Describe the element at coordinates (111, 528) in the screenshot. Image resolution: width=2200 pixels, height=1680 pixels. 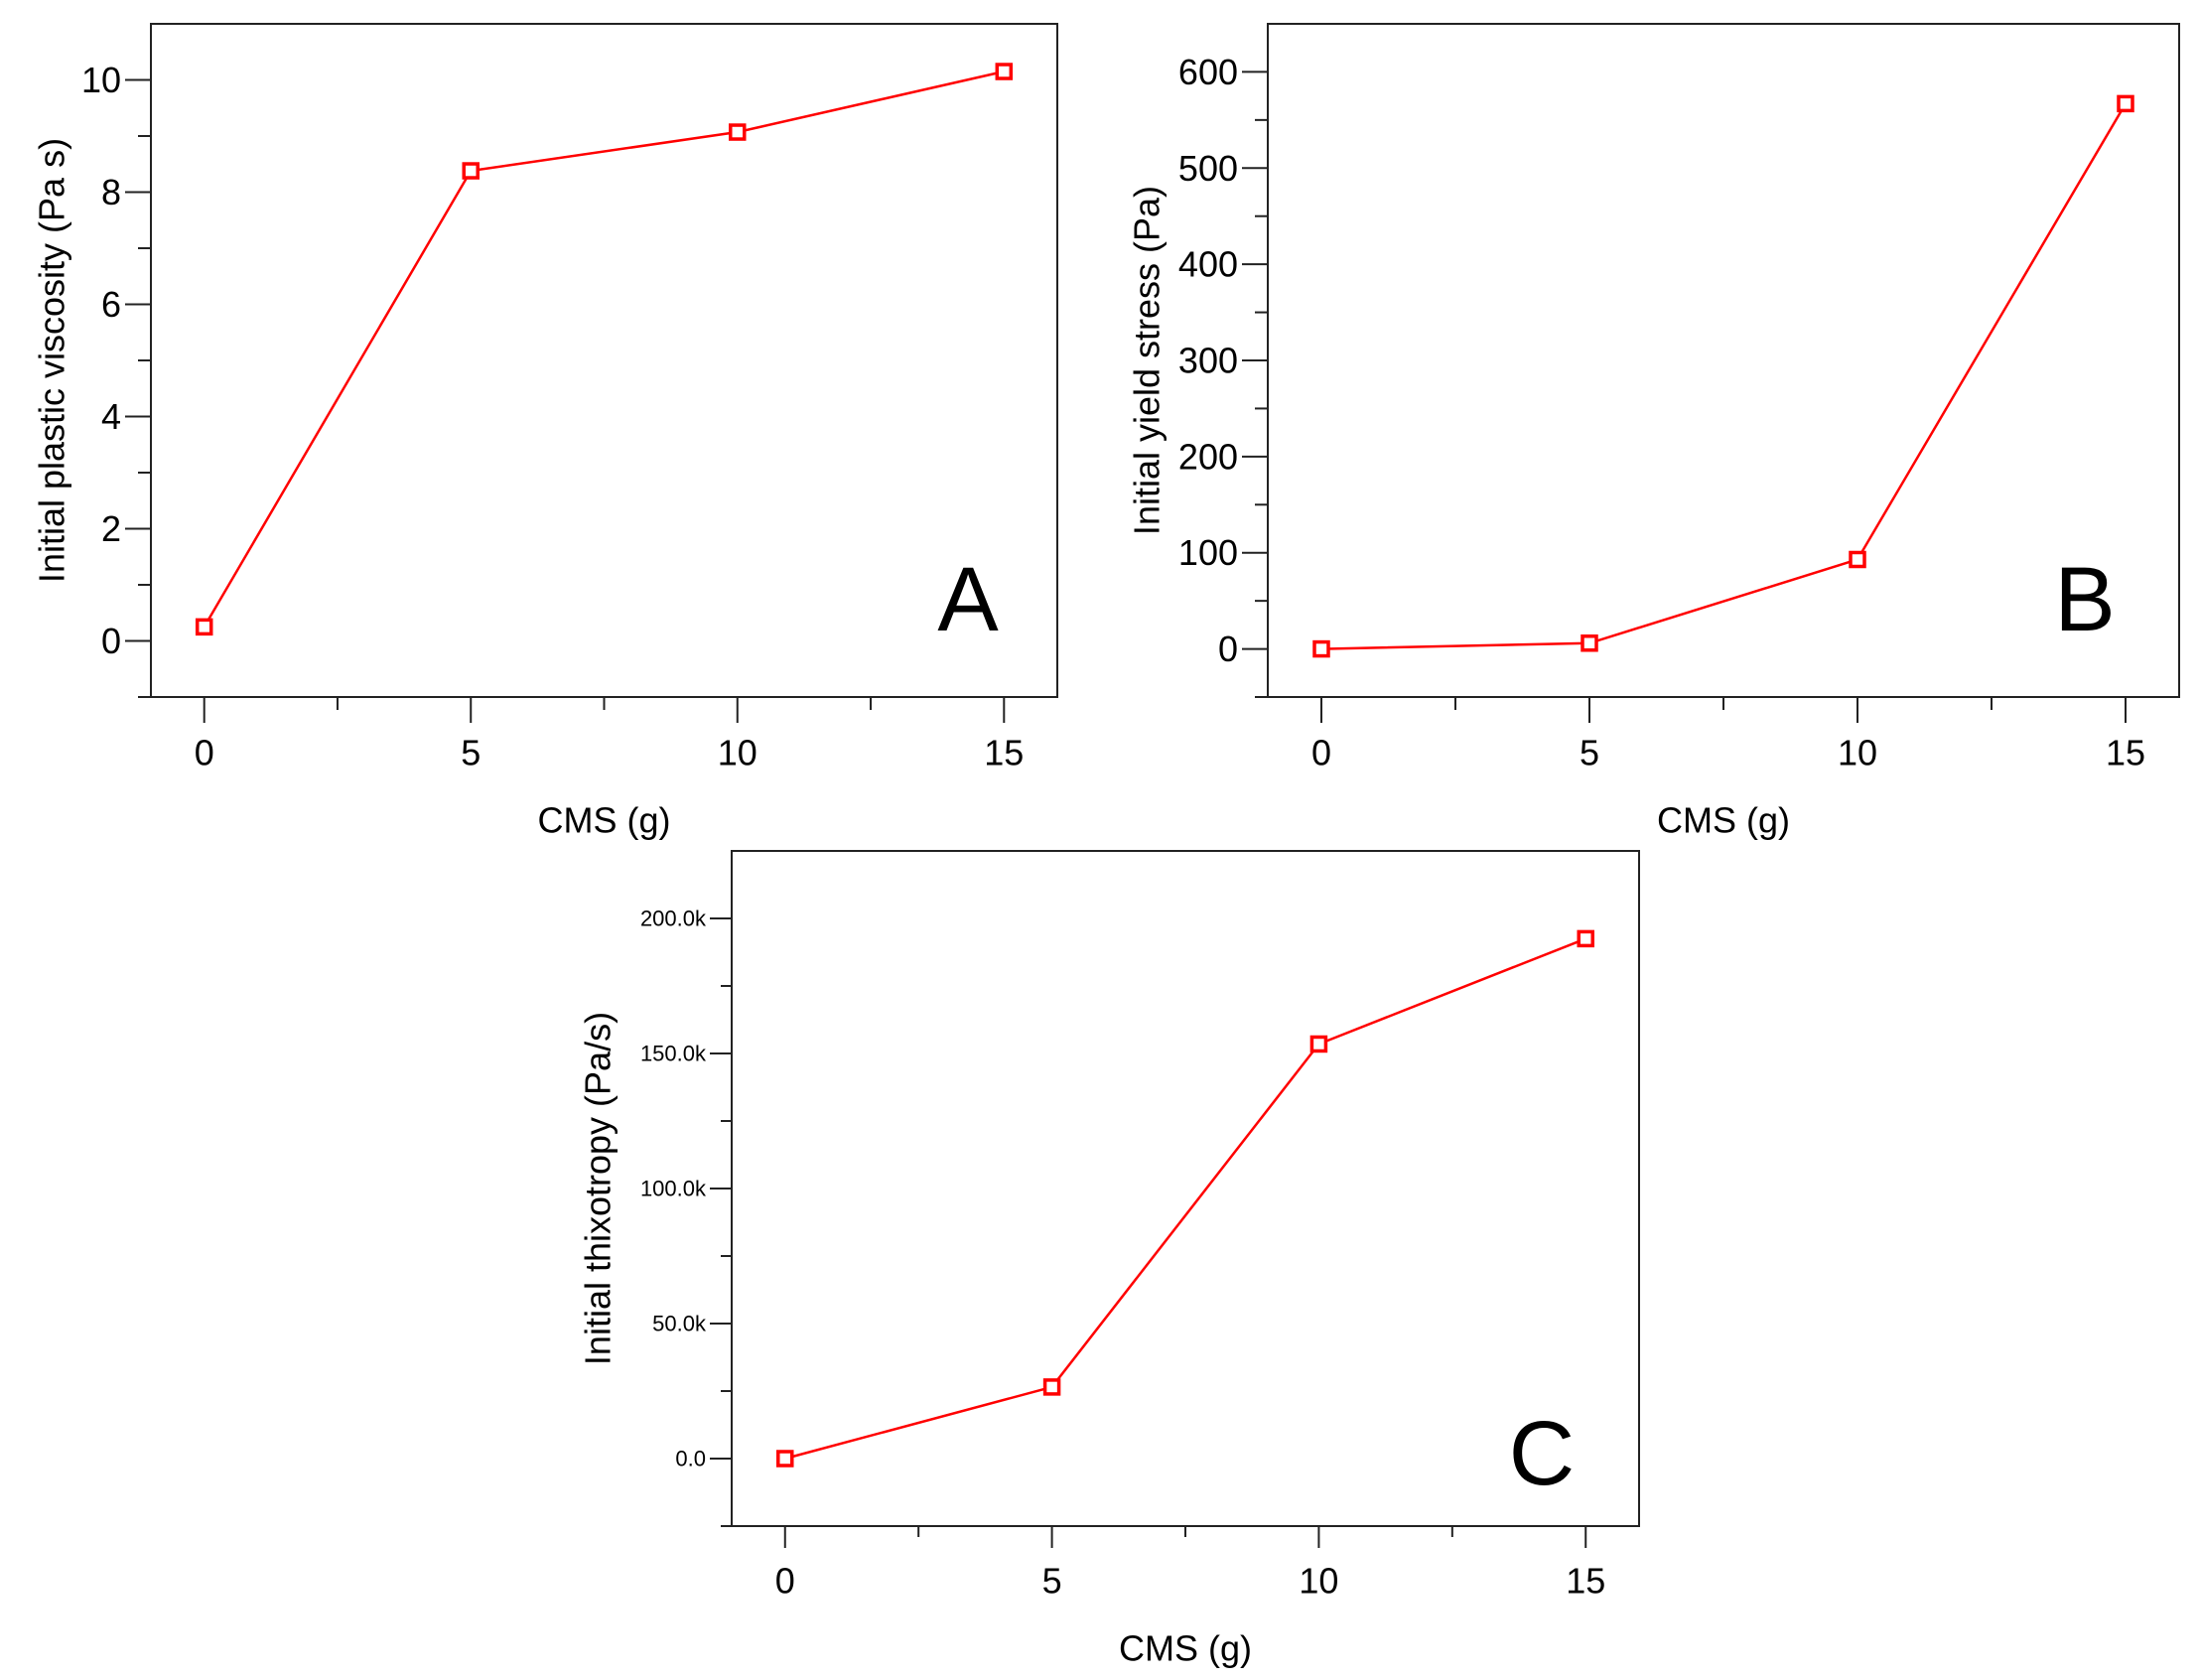
I see `y-tick-label: 2` at that location.